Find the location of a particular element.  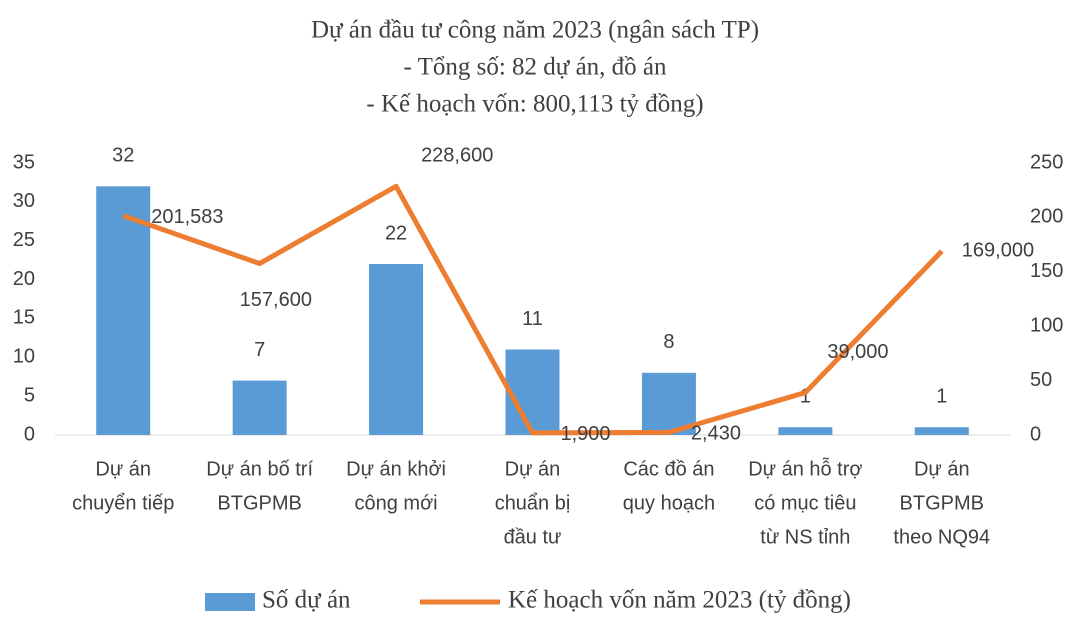

x-tick-label: Dự án khởi is located at coordinates (396, 469).